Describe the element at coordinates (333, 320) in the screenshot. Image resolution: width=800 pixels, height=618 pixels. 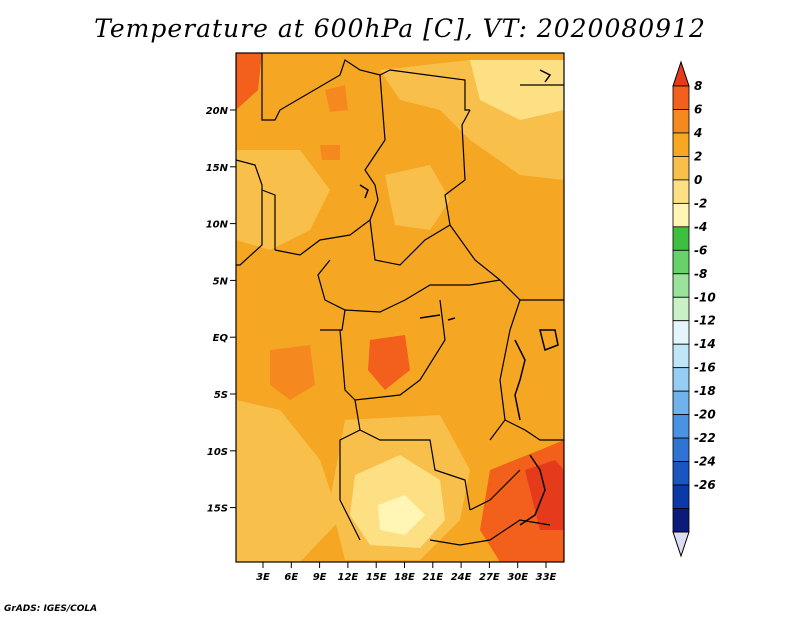
I see `border-cameroon-south` at that location.